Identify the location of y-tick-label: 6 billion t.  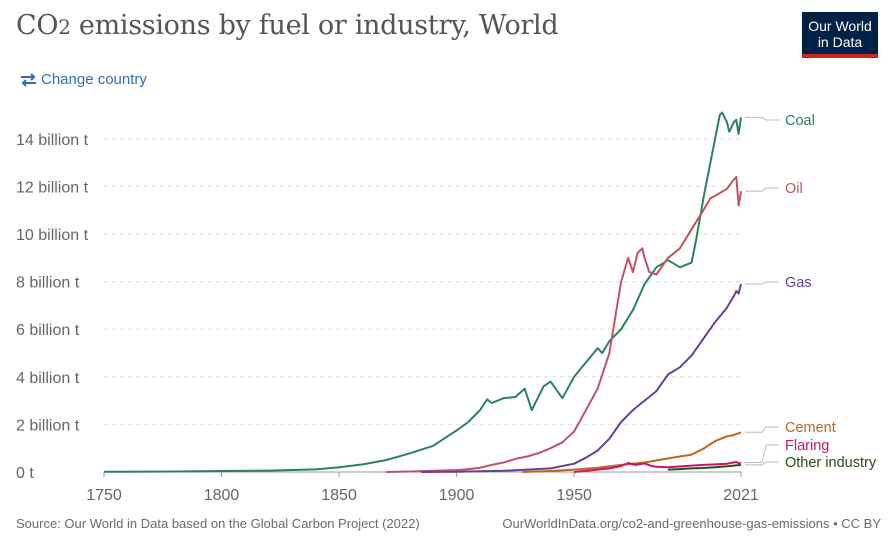
(48, 330).